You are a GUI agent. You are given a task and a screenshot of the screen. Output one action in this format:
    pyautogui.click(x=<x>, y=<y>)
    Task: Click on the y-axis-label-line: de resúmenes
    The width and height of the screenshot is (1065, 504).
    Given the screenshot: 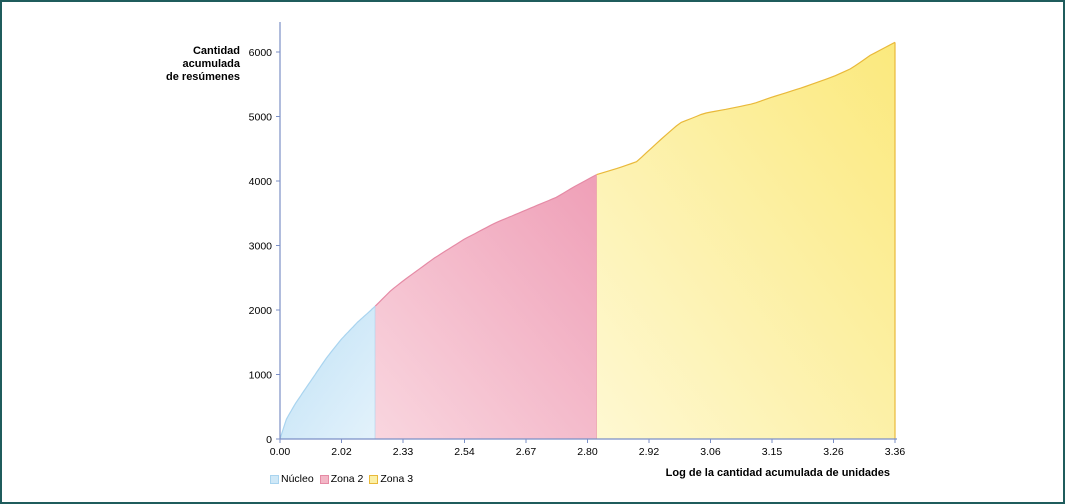 What is the action you would take?
    pyautogui.click(x=203, y=77)
    